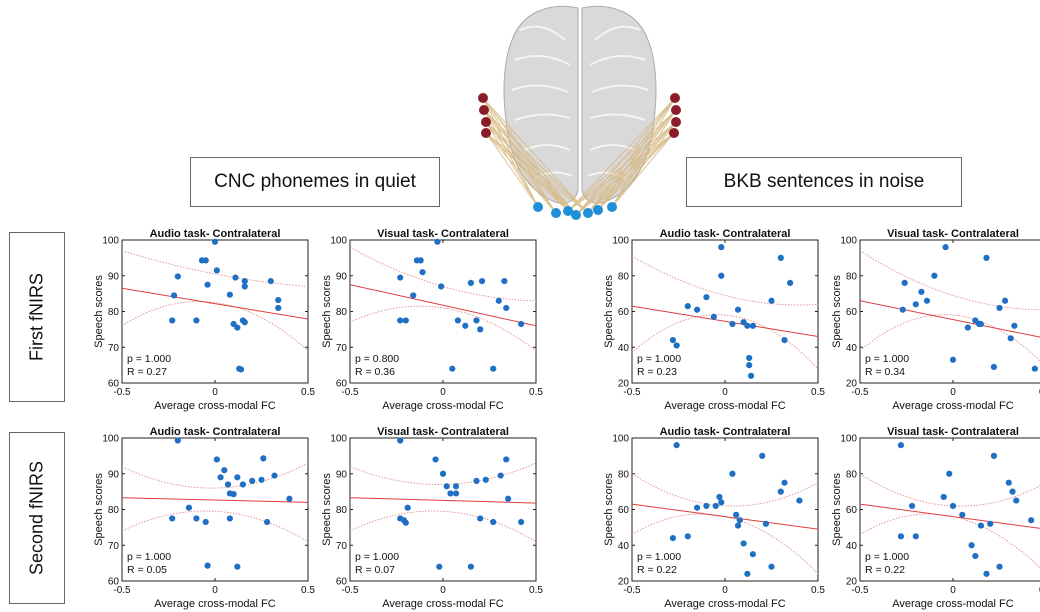 Image resolution: width=1040 pixels, height=612 pixels. What do you see at coordinates (824, 182) in the screenshot?
I see `column-title-bkb: BKB sentences in noise` at bounding box center [824, 182].